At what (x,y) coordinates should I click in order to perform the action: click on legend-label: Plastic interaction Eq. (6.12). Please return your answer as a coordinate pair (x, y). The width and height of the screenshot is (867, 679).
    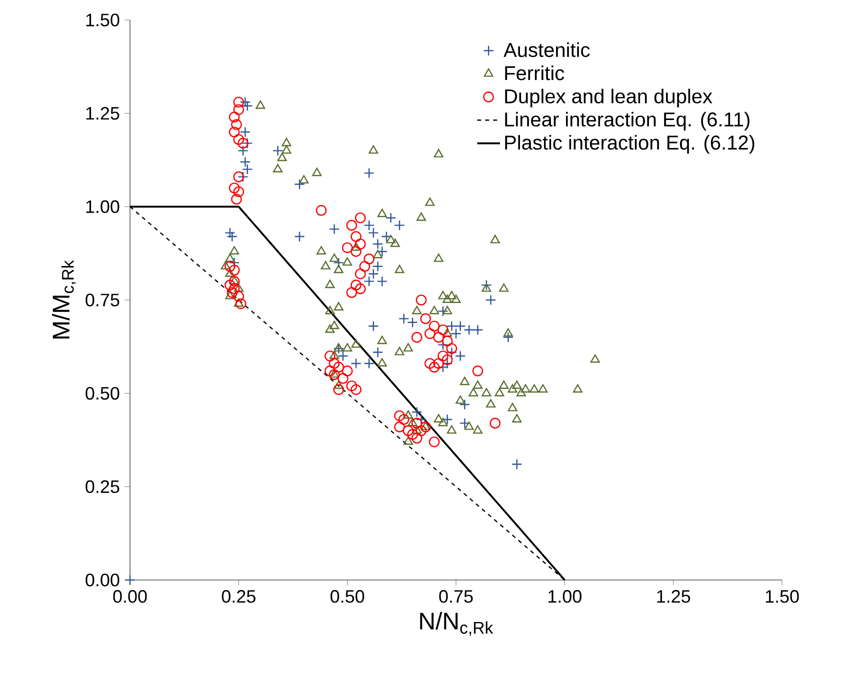
    Looking at the image, I should click on (629, 144).